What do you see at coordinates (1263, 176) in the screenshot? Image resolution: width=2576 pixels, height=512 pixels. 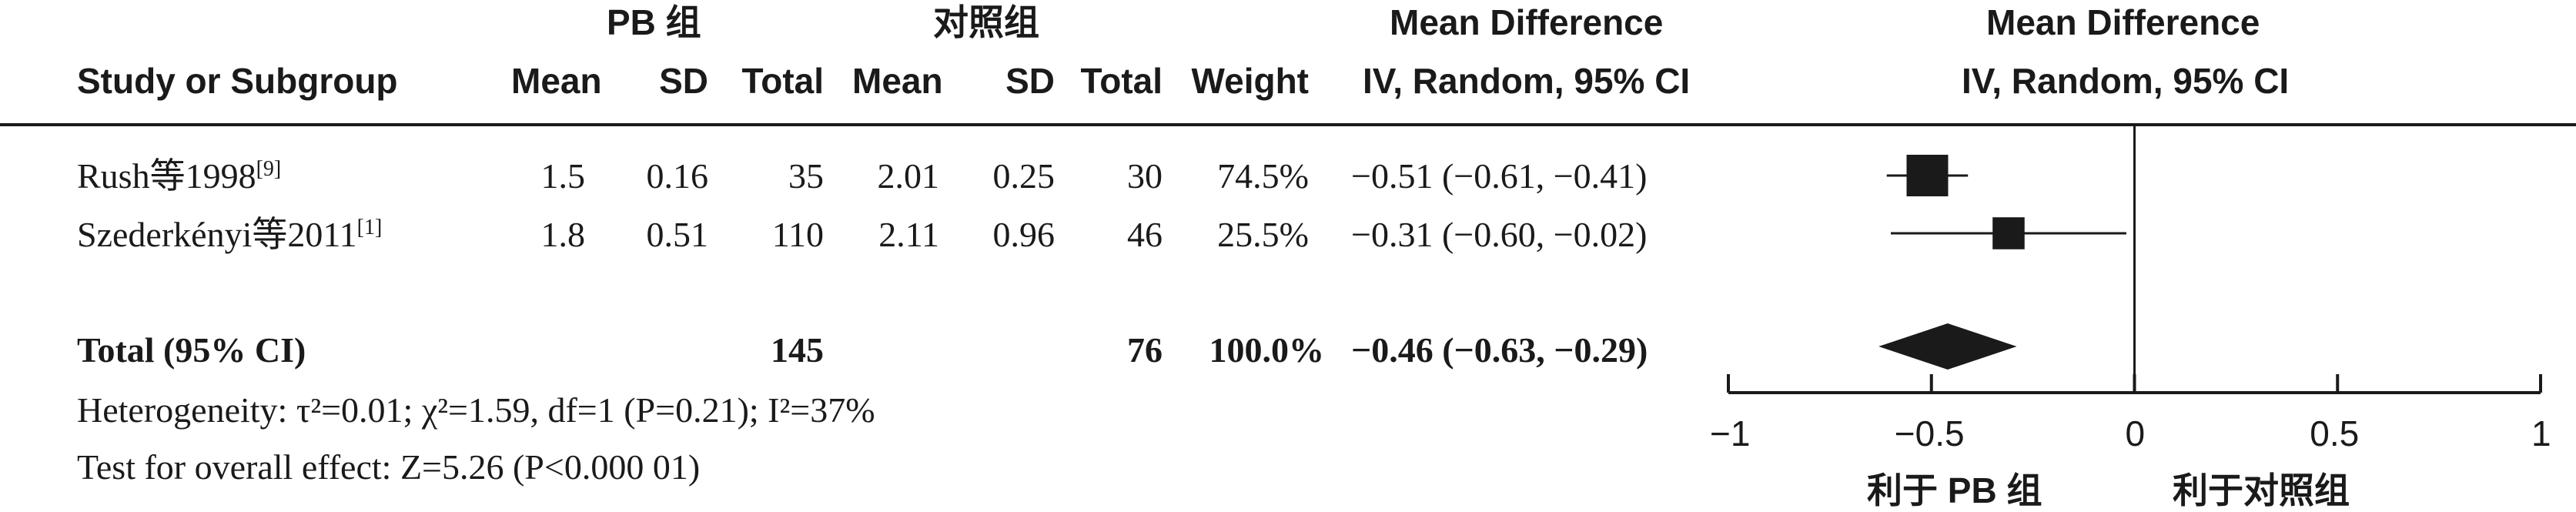 I see `weight-value: 74.5%` at bounding box center [1263, 176].